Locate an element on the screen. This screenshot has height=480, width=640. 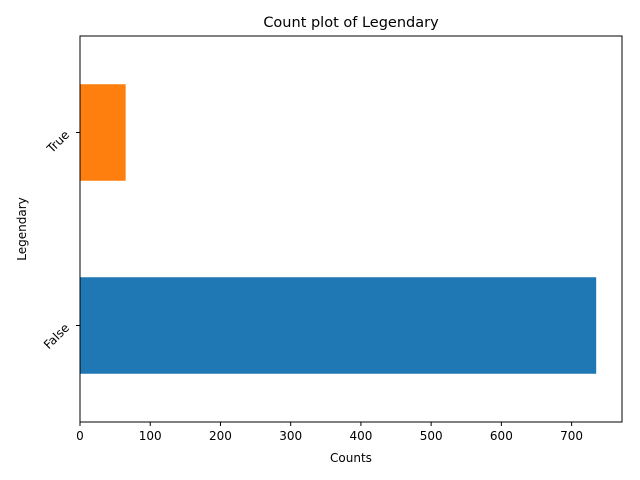
x-tick-label: 500 is located at coordinates (431, 436).